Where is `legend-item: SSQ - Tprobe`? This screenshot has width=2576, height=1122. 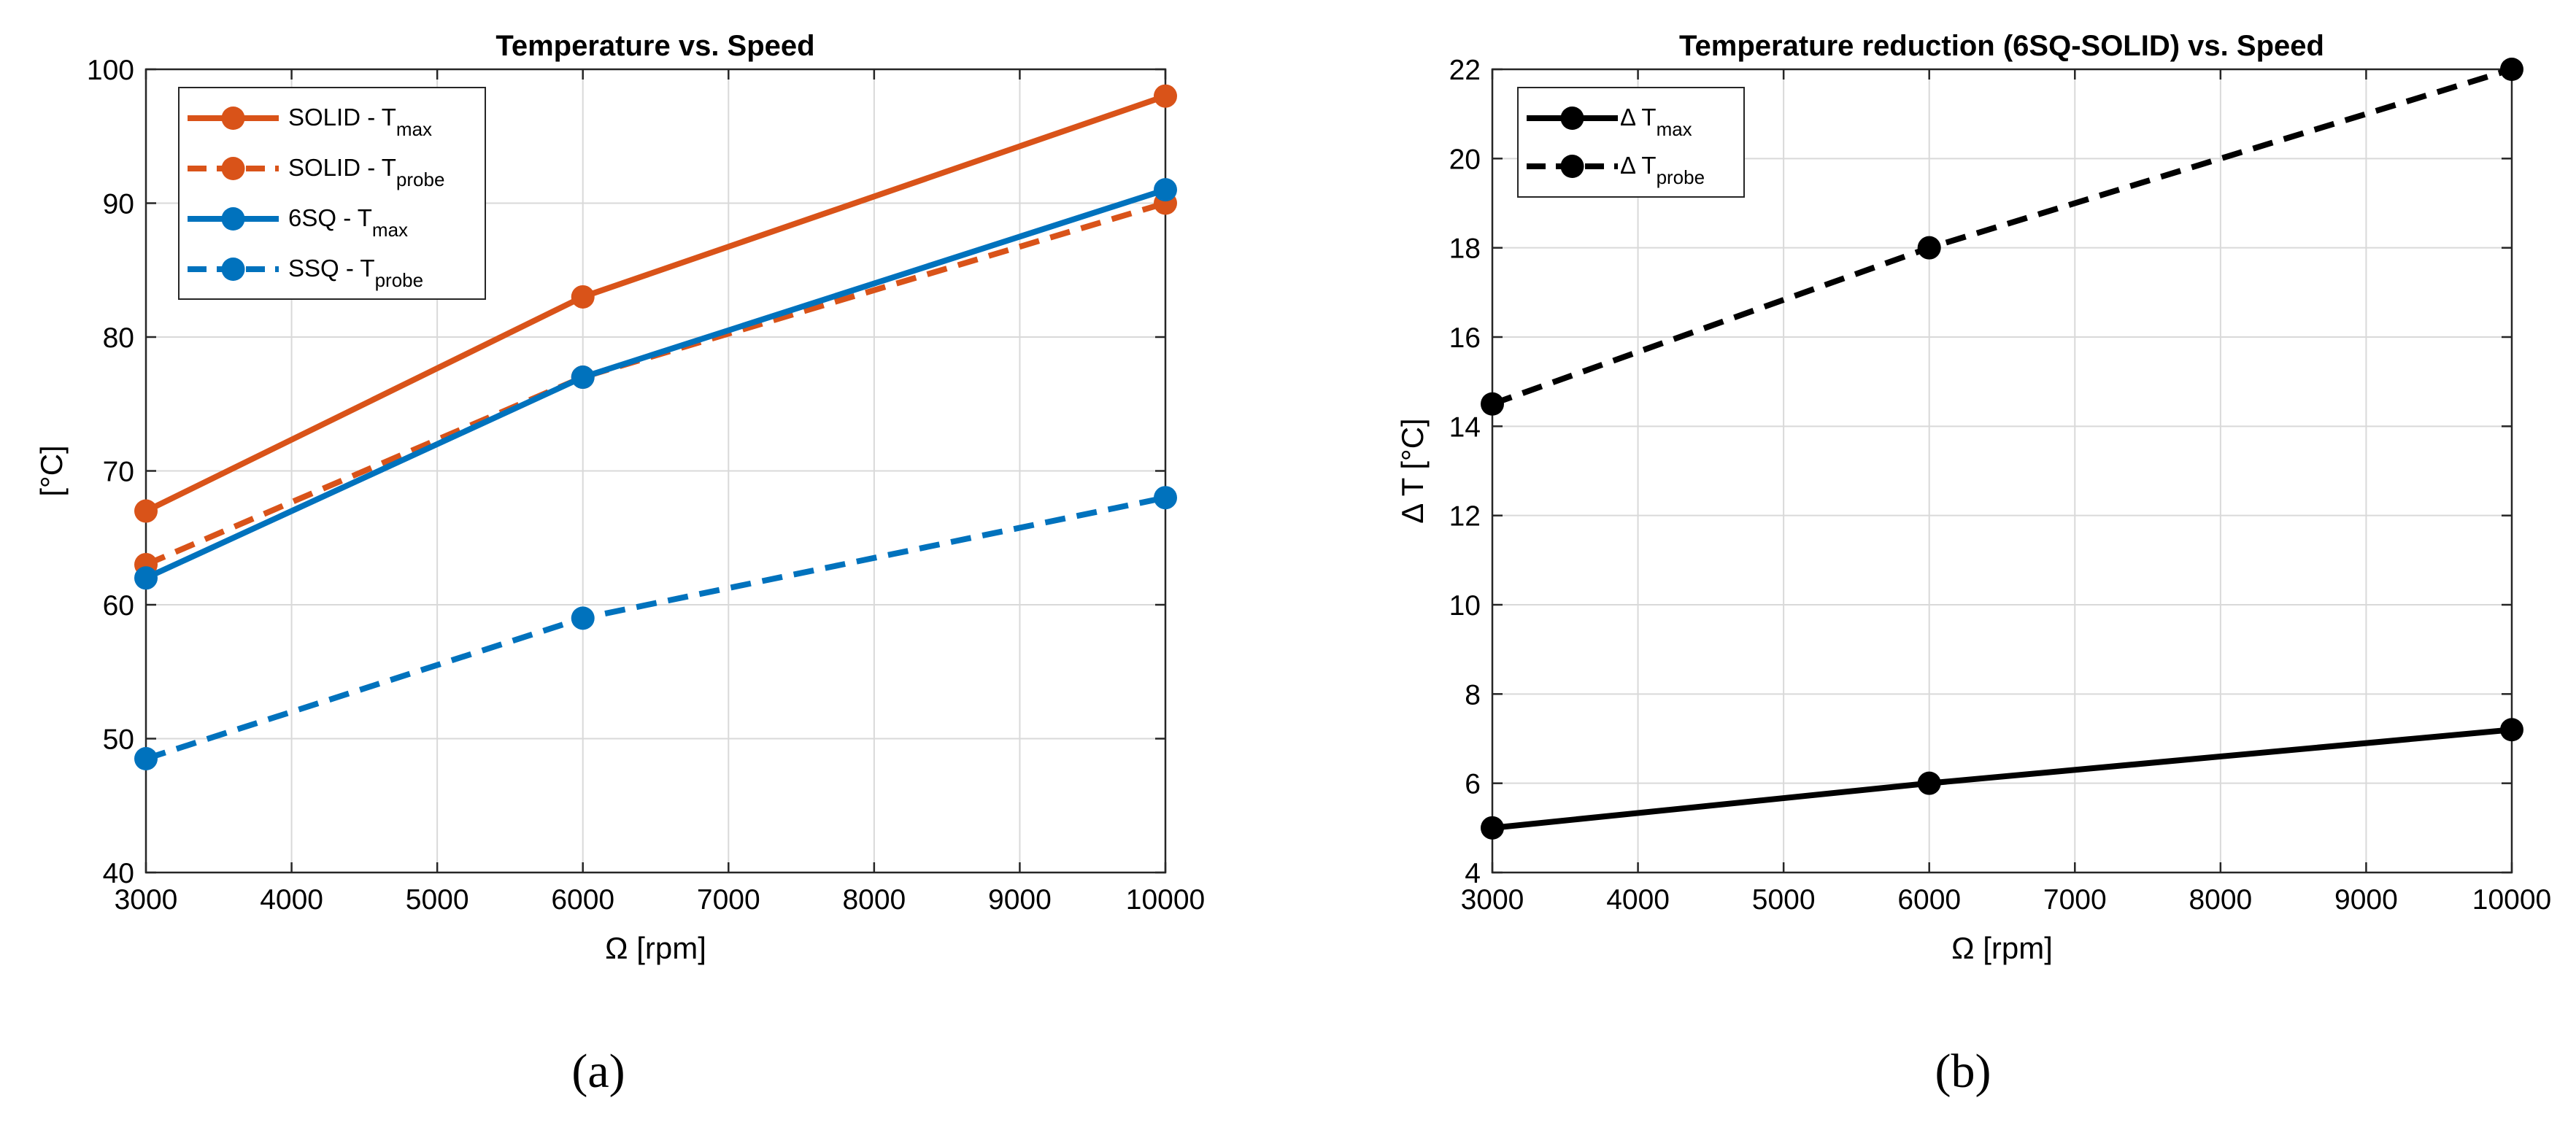
legend-item: SSQ - Tprobe is located at coordinates (305, 273).